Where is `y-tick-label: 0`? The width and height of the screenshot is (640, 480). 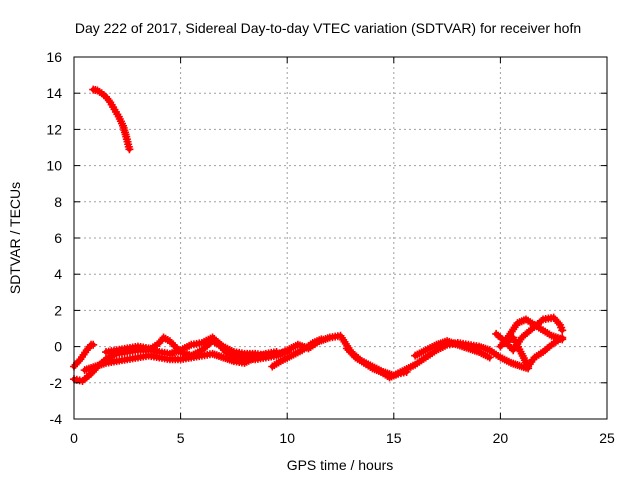
y-tick-label: 0 is located at coordinates (58, 347).